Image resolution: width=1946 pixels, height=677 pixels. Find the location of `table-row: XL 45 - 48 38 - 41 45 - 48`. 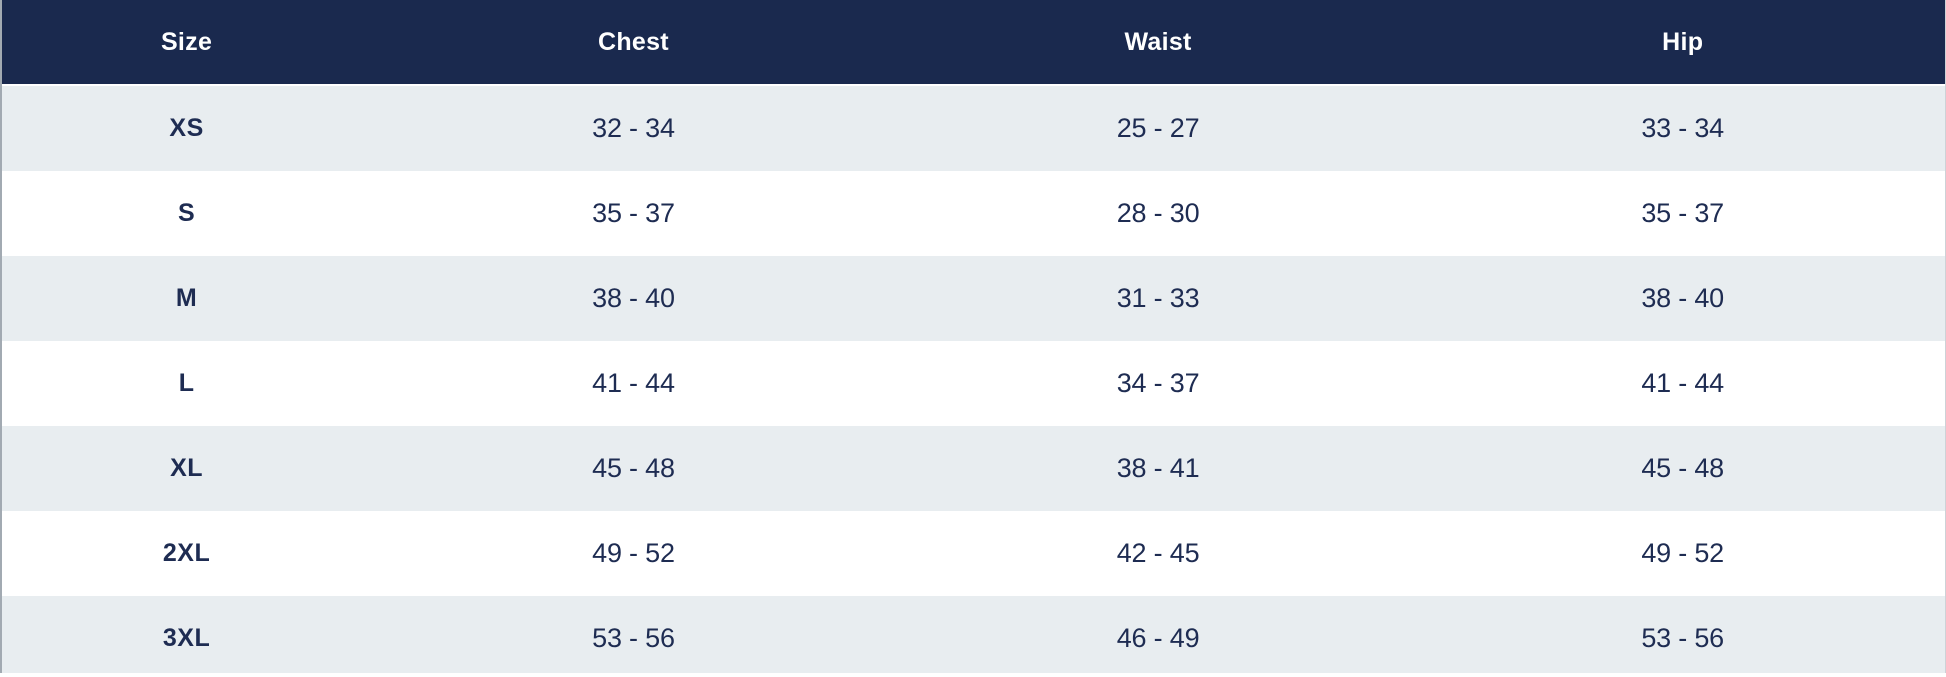

table-row: XL 45 - 48 38 - 41 45 - 48 is located at coordinates (973, 468).